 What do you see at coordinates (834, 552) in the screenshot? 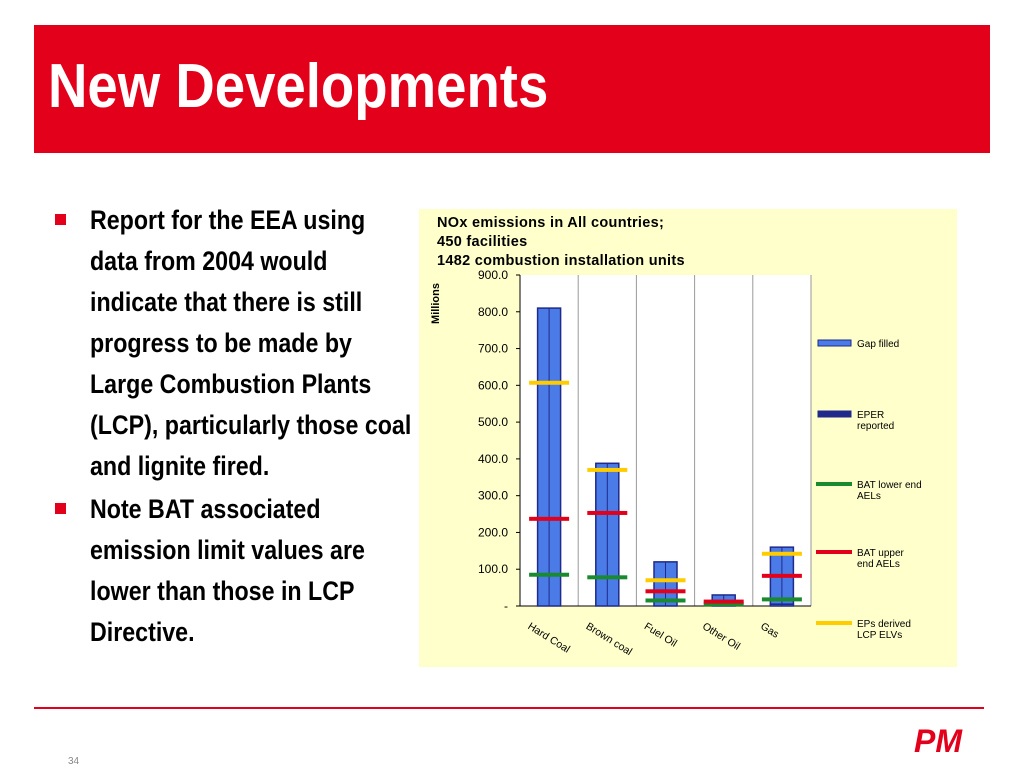
I see `legend-bat-upper-swatch` at bounding box center [834, 552].